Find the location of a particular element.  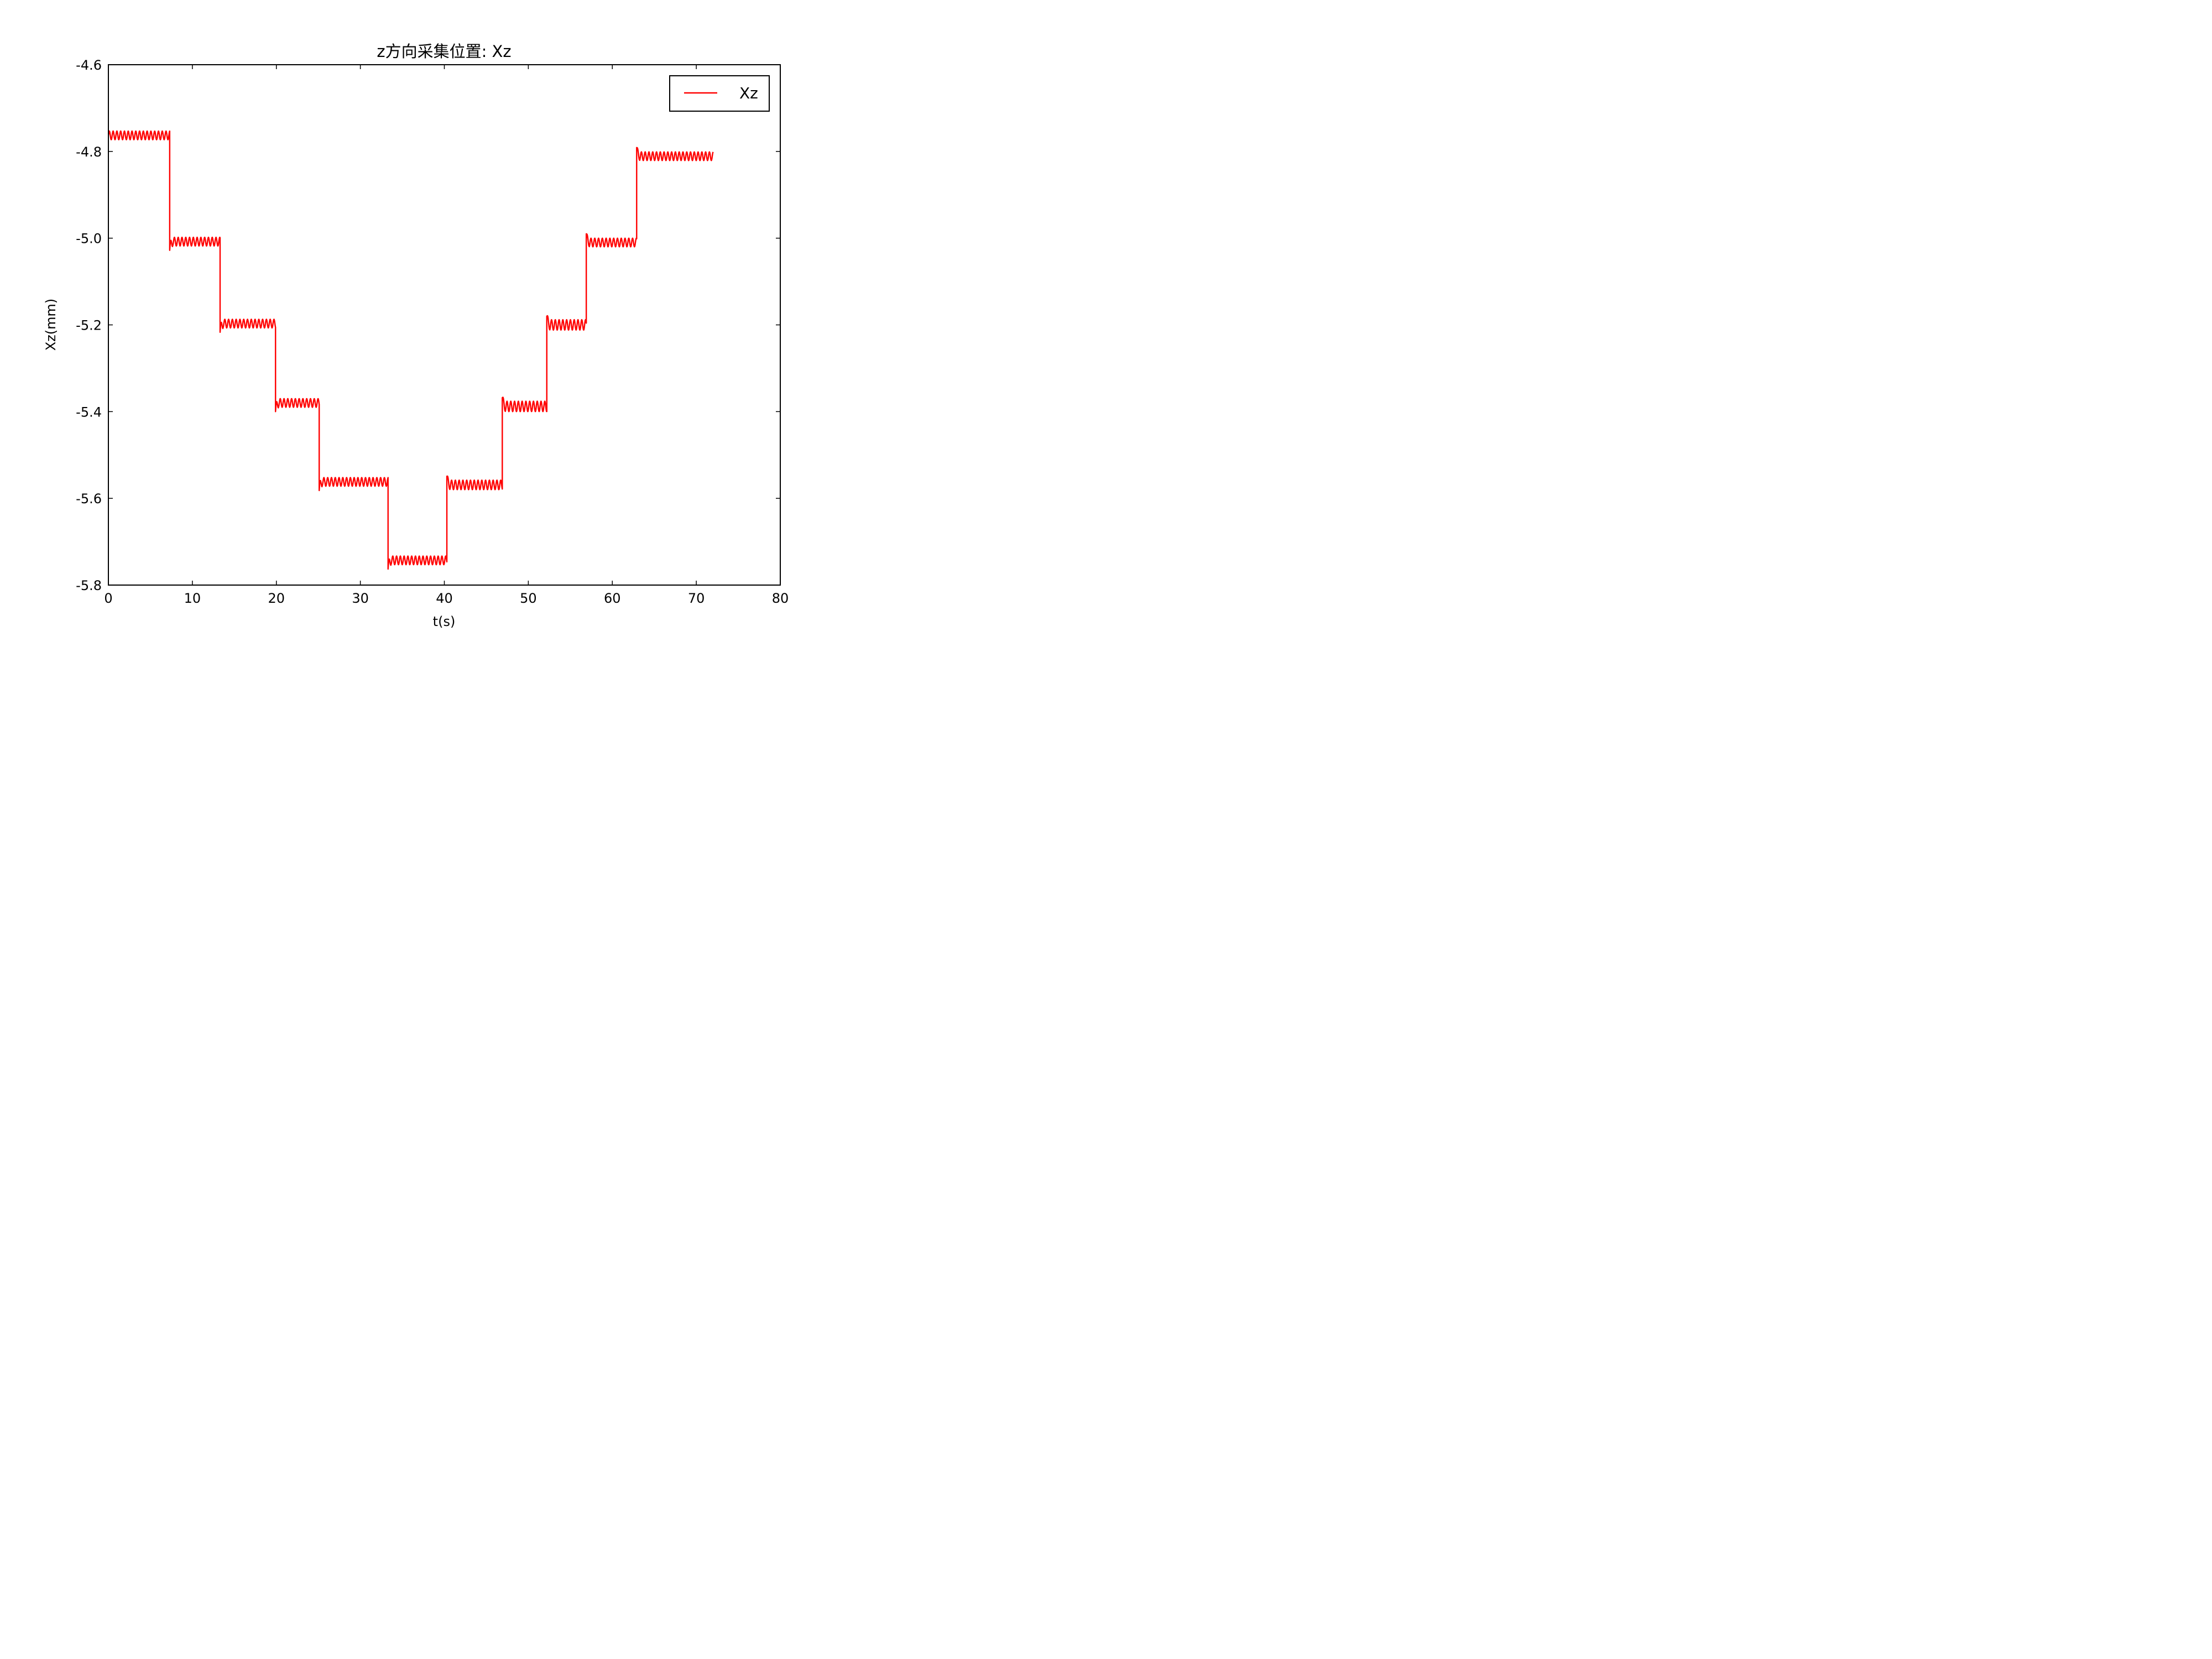

chart-title: z方向采集位置: Xz is located at coordinates (444, 52).